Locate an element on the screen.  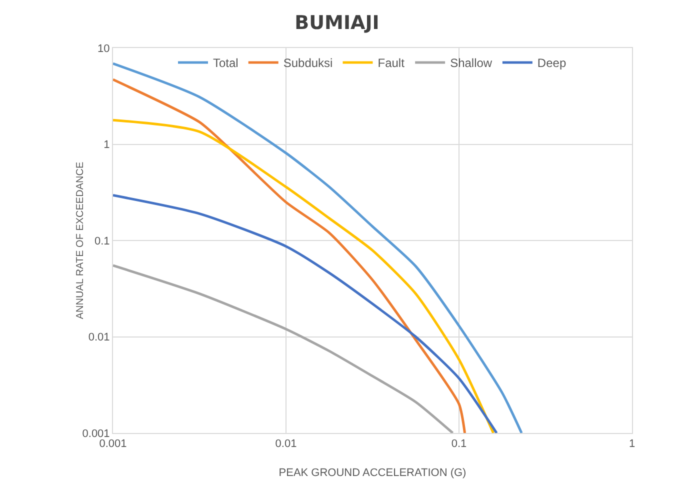
y-axis-title: ANNUAL RATE OF EXCEEDANCE is located at coordinates (80, 241).